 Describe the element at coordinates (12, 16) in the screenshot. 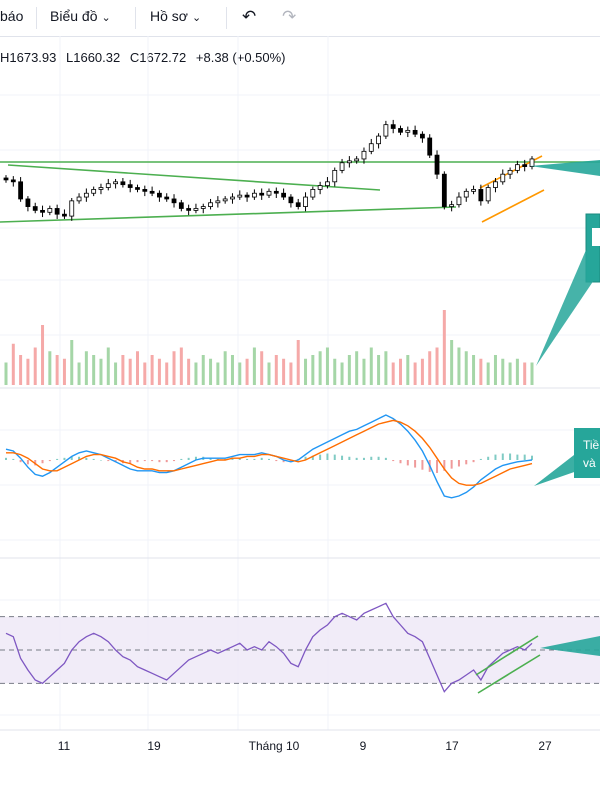

I see `report-menu-partial: báo` at that location.